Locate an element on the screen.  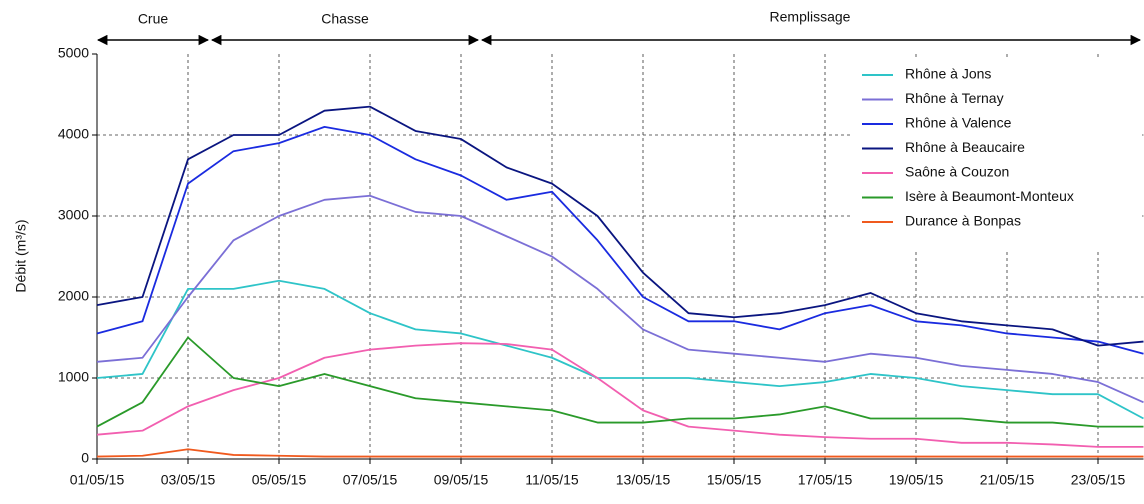
y-tick-label: 5000 is located at coordinates (73, 53).